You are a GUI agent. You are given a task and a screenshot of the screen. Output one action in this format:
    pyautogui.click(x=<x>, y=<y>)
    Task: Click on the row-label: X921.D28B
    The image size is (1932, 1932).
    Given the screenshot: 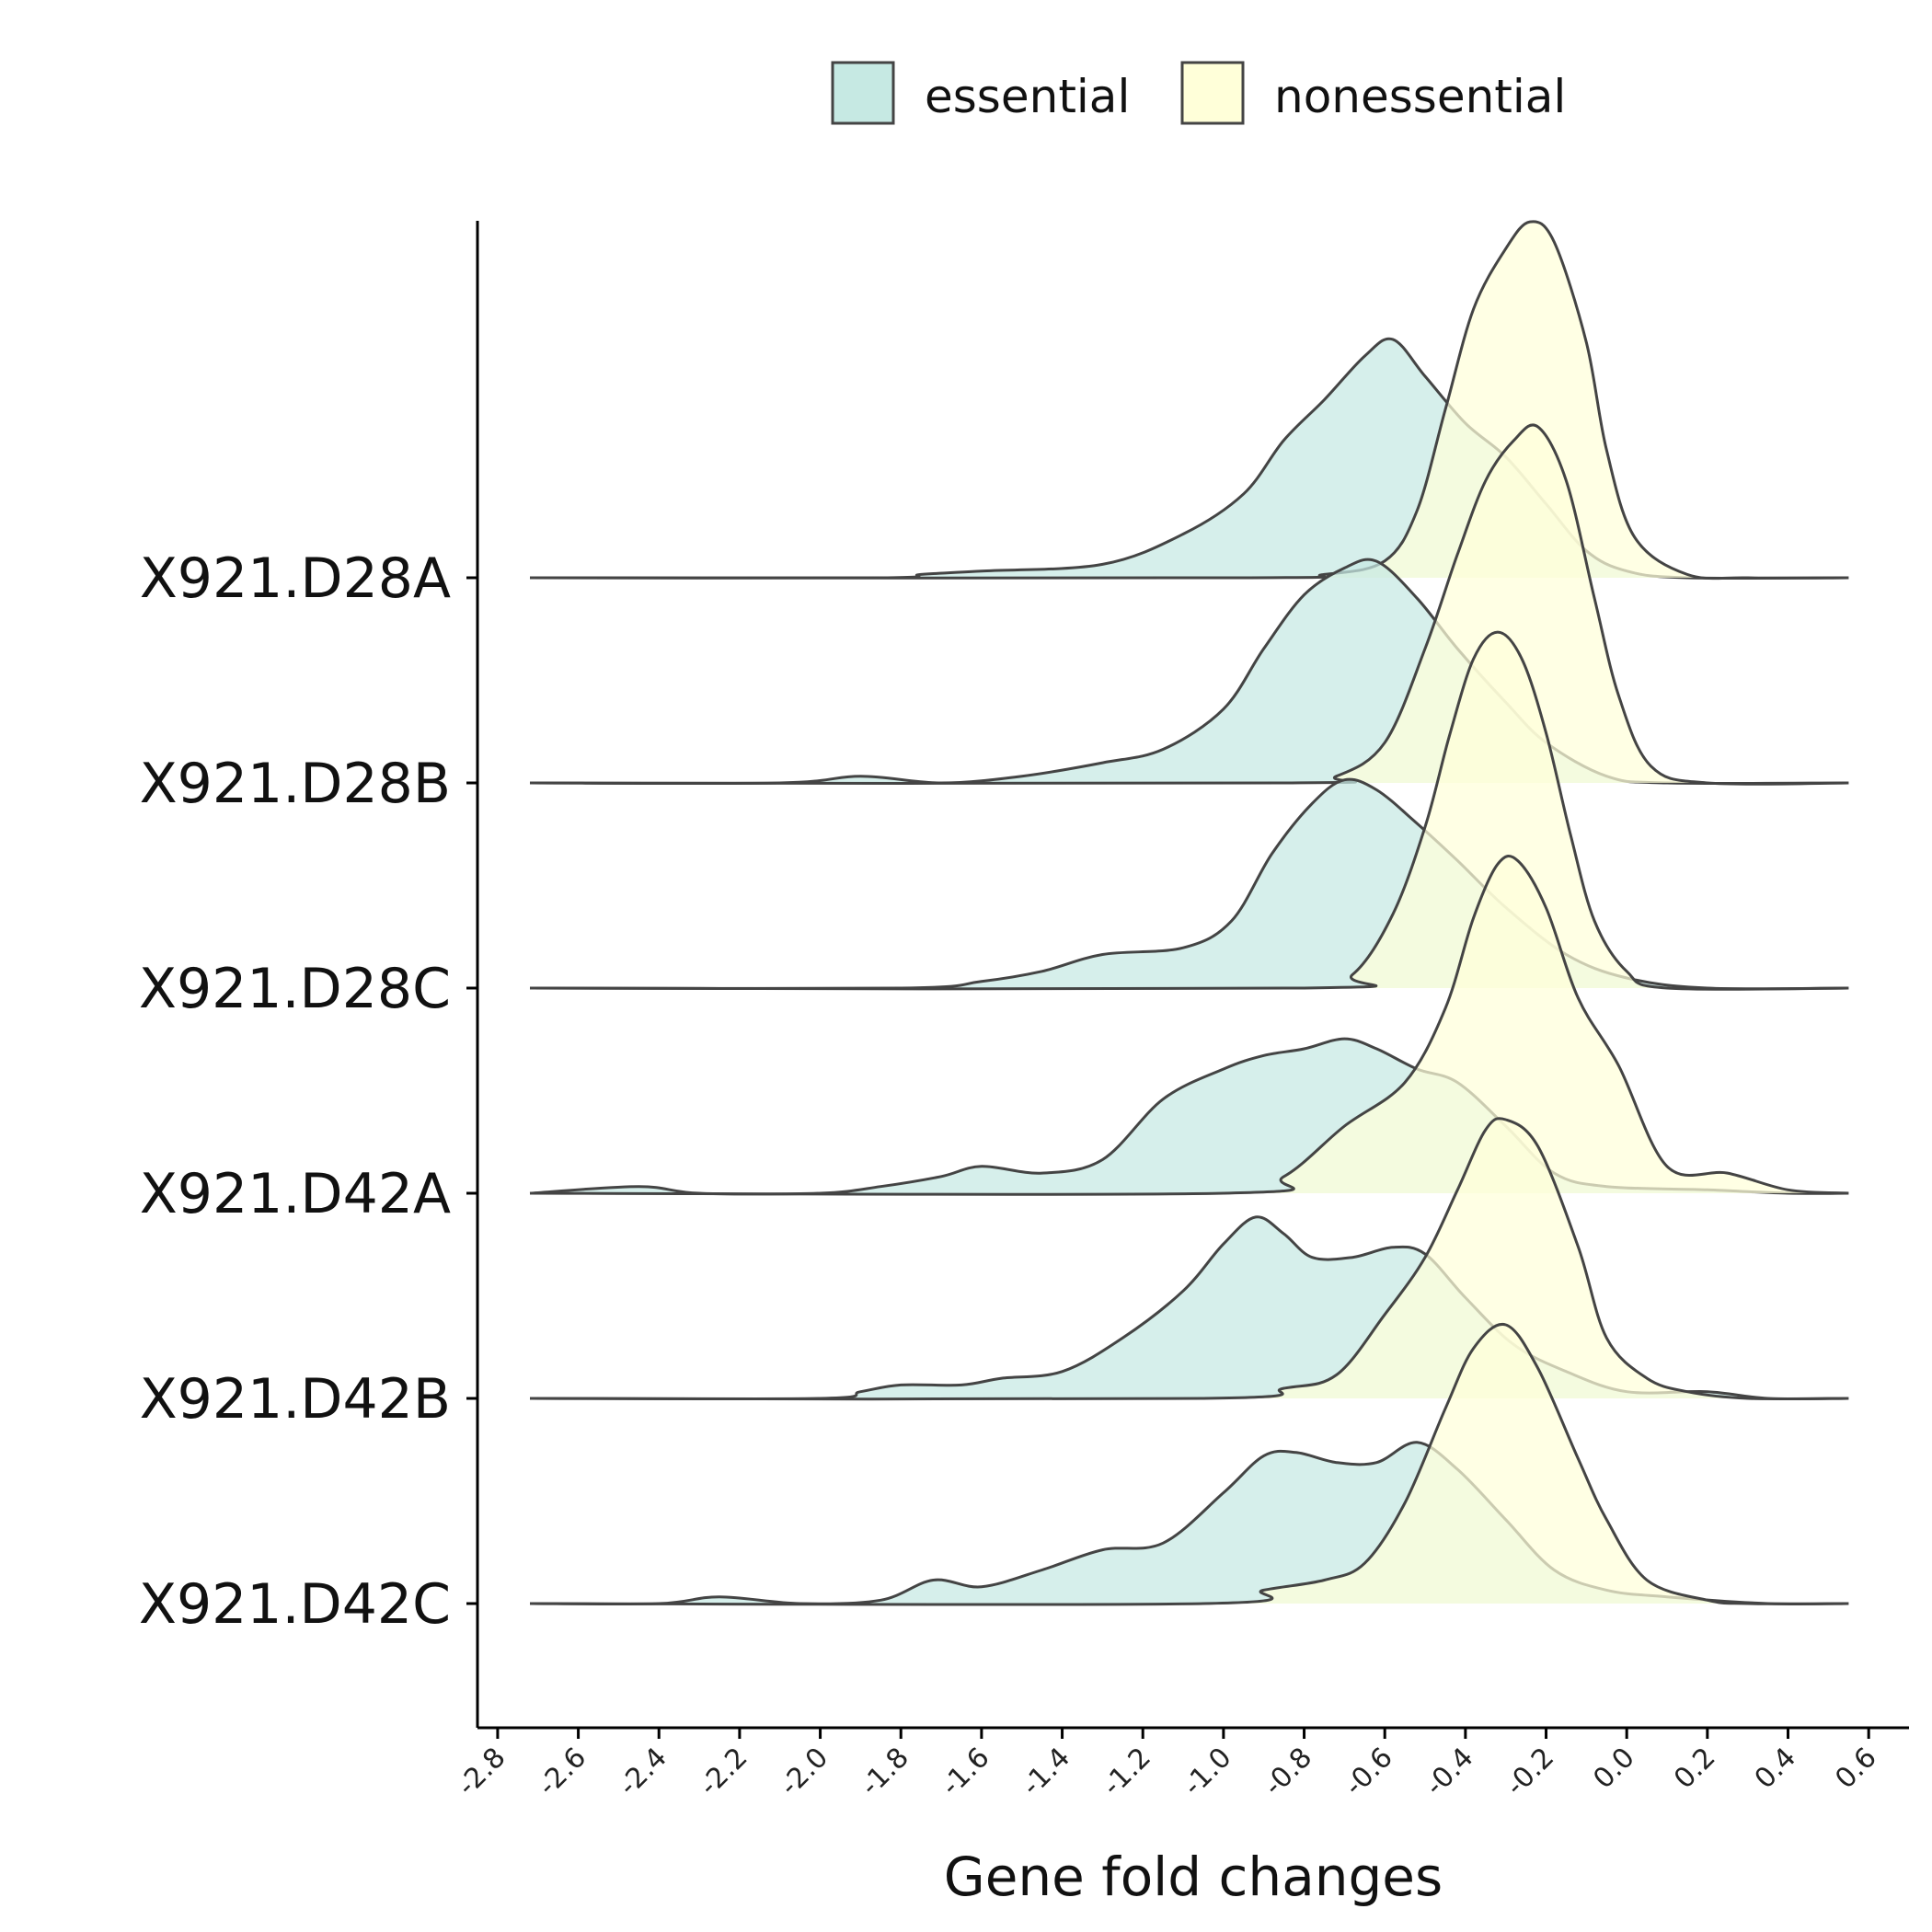 What is the action you would take?
    pyautogui.click(x=295, y=784)
    